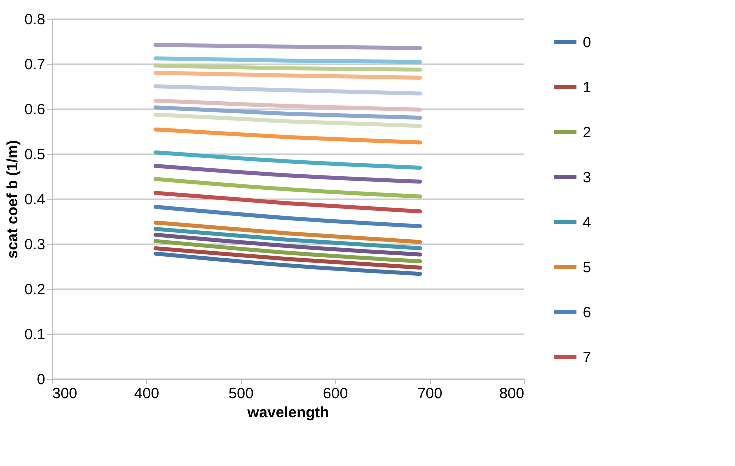 This screenshot has width=735, height=466. Describe the element at coordinates (65, 394) in the screenshot. I see `x-tick-label: 300` at that location.